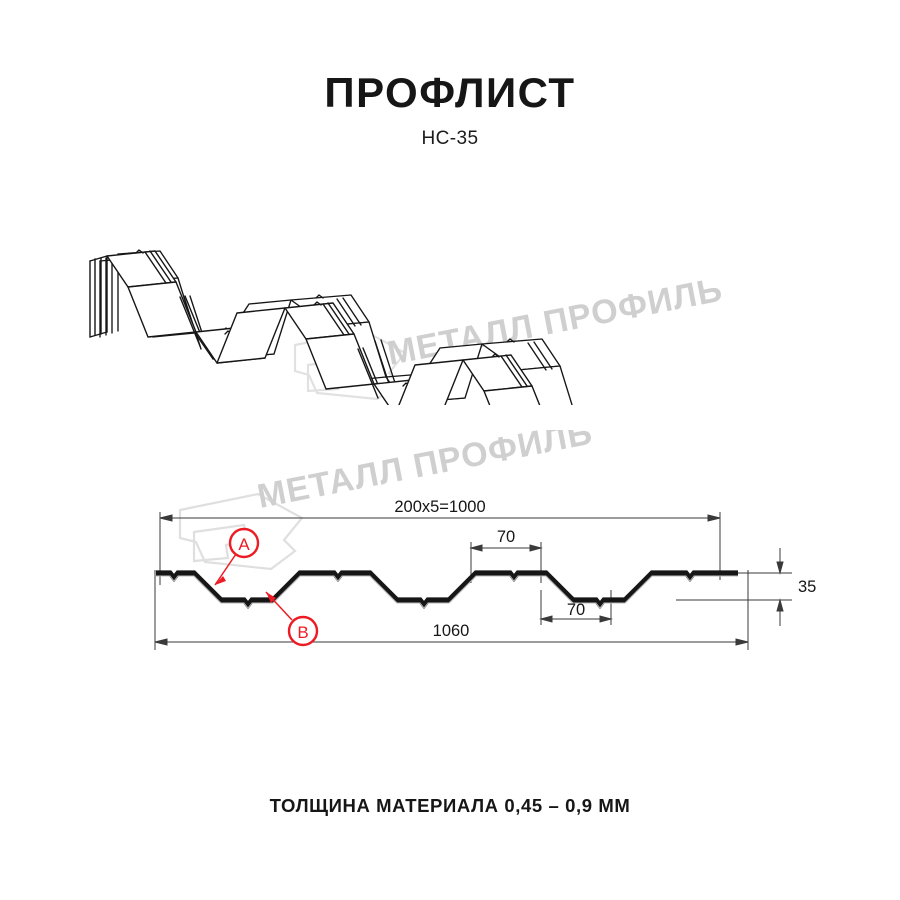 This screenshot has height=900, width=900. I want to click on dimension-overall-width, so click(451, 610).